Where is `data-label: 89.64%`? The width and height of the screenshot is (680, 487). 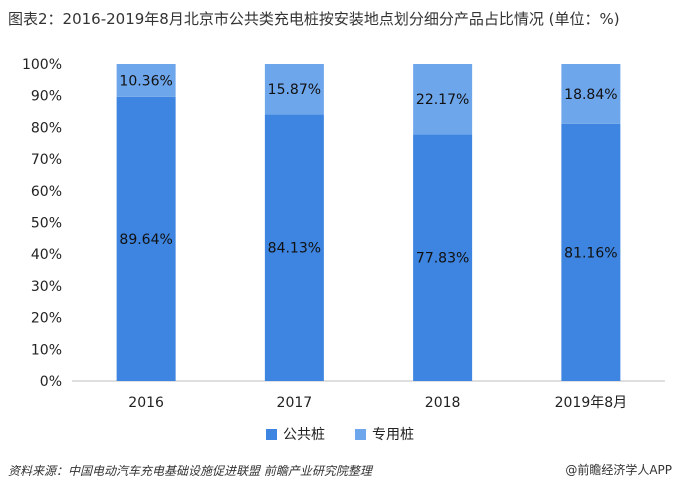 data-label: 89.64% is located at coordinates (145, 240).